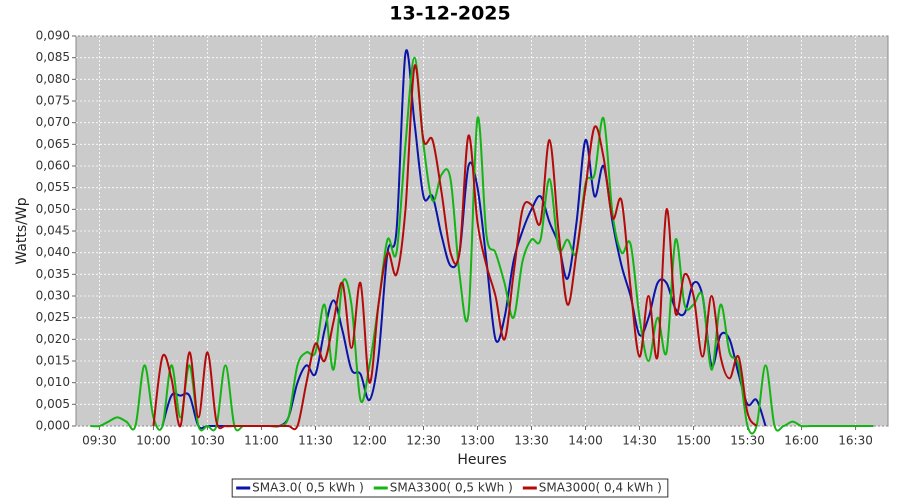  What do you see at coordinates (639, 441) in the screenshot?
I see `x-tick-label: 14:30` at bounding box center [639, 441].